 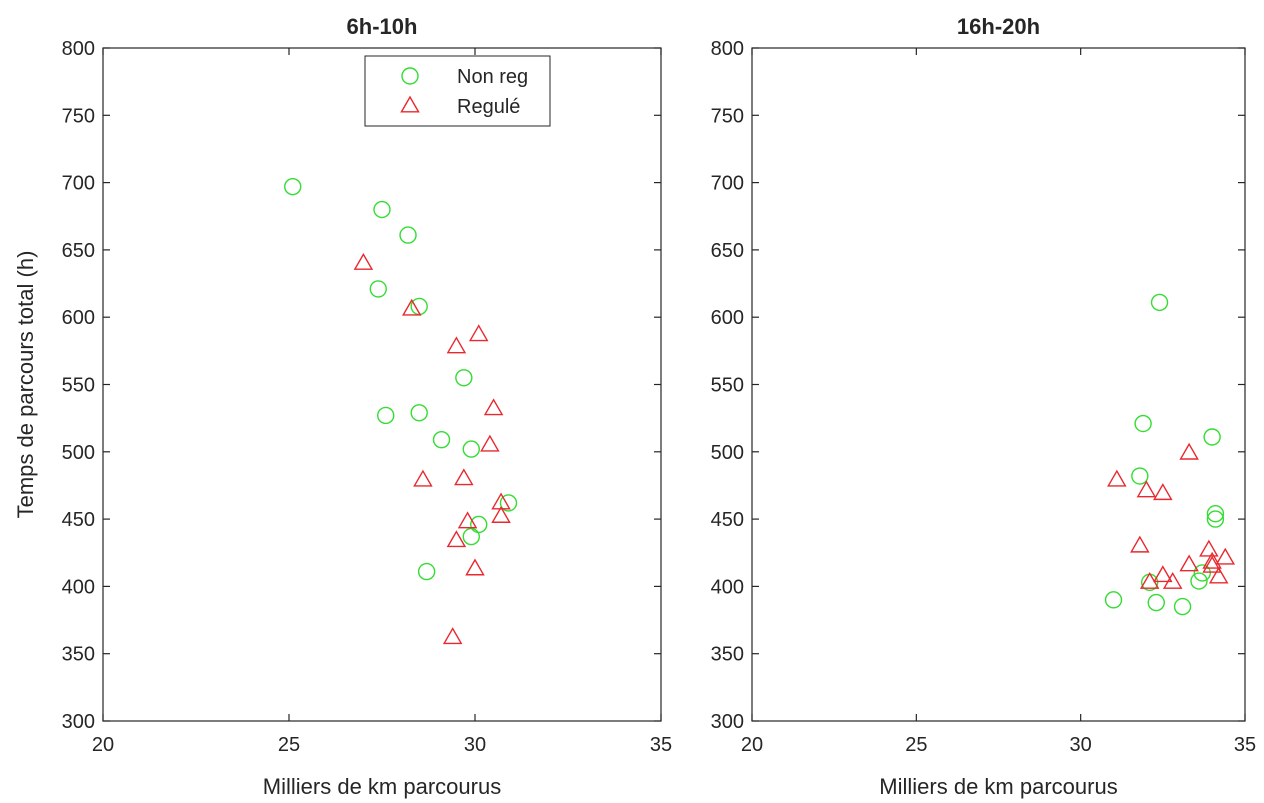 What do you see at coordinates (492, 77) in the screenshot?
I see `legend-label: Non reg` at bounding box center [492, 77].